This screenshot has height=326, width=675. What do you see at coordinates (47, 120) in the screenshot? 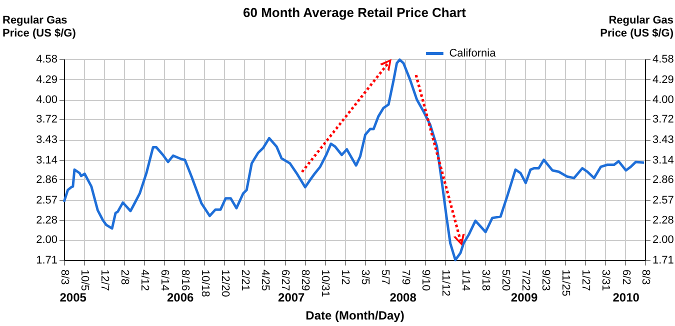
I see `y-tick-label: 3.72` at bounding box center [47, 120].